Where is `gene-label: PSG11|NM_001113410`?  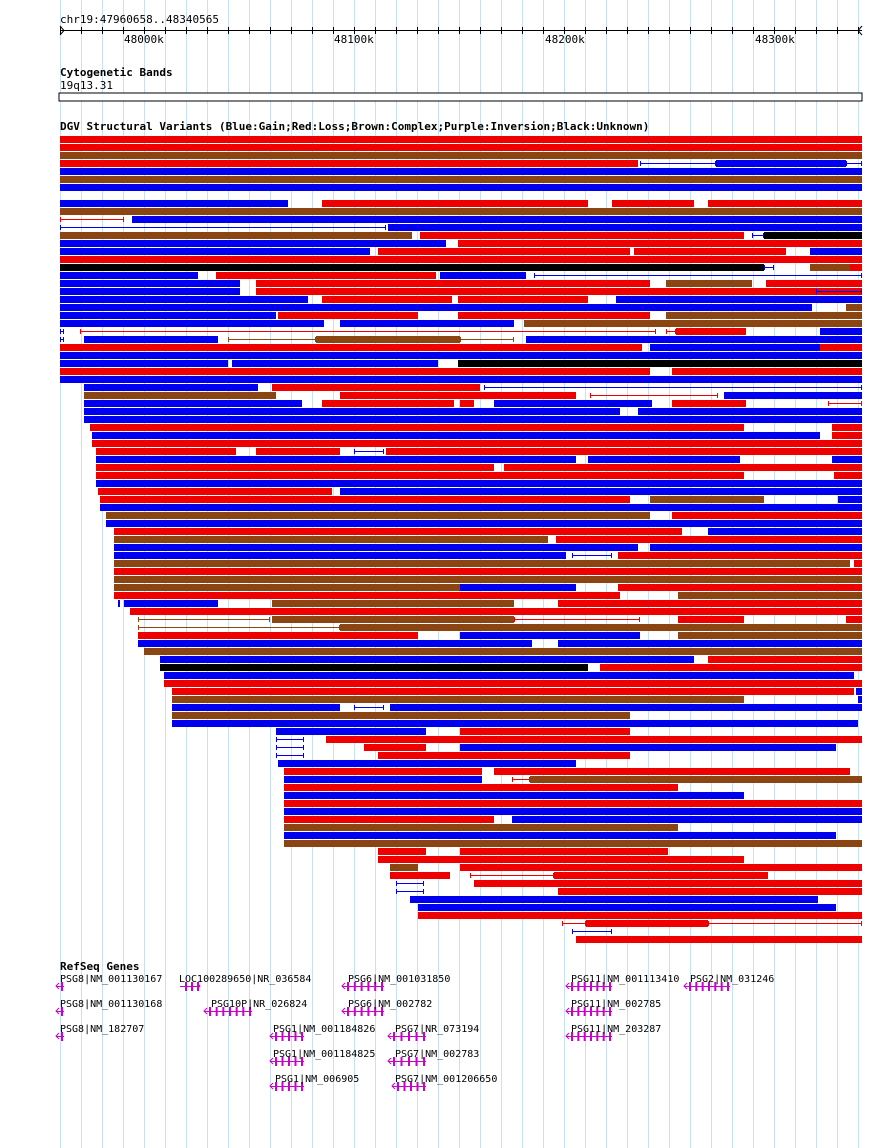
gene-label: PSG11|NM_001113410 is located at coordinates (625, 979).